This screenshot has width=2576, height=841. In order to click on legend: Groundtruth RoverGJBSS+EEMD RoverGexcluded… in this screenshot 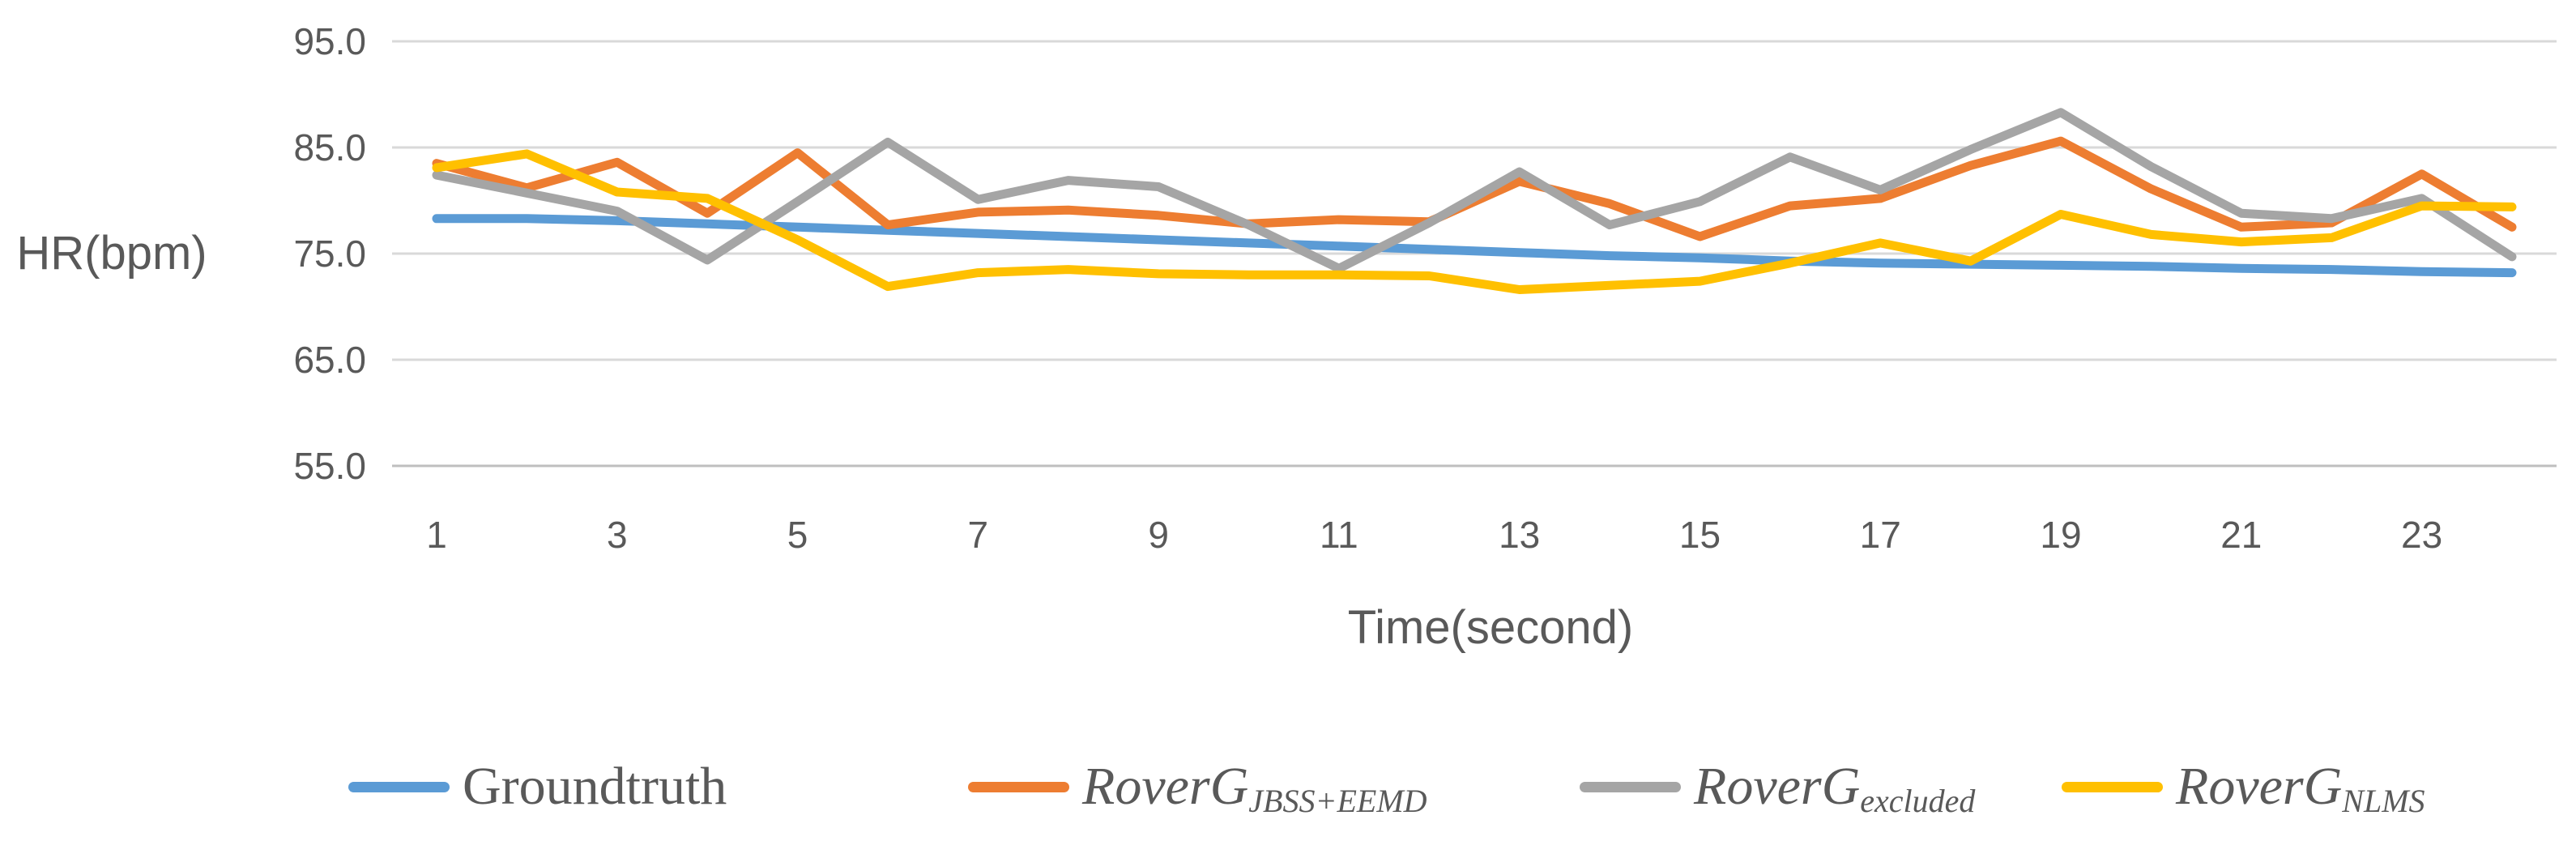, I will do `click(1288, 788)`.